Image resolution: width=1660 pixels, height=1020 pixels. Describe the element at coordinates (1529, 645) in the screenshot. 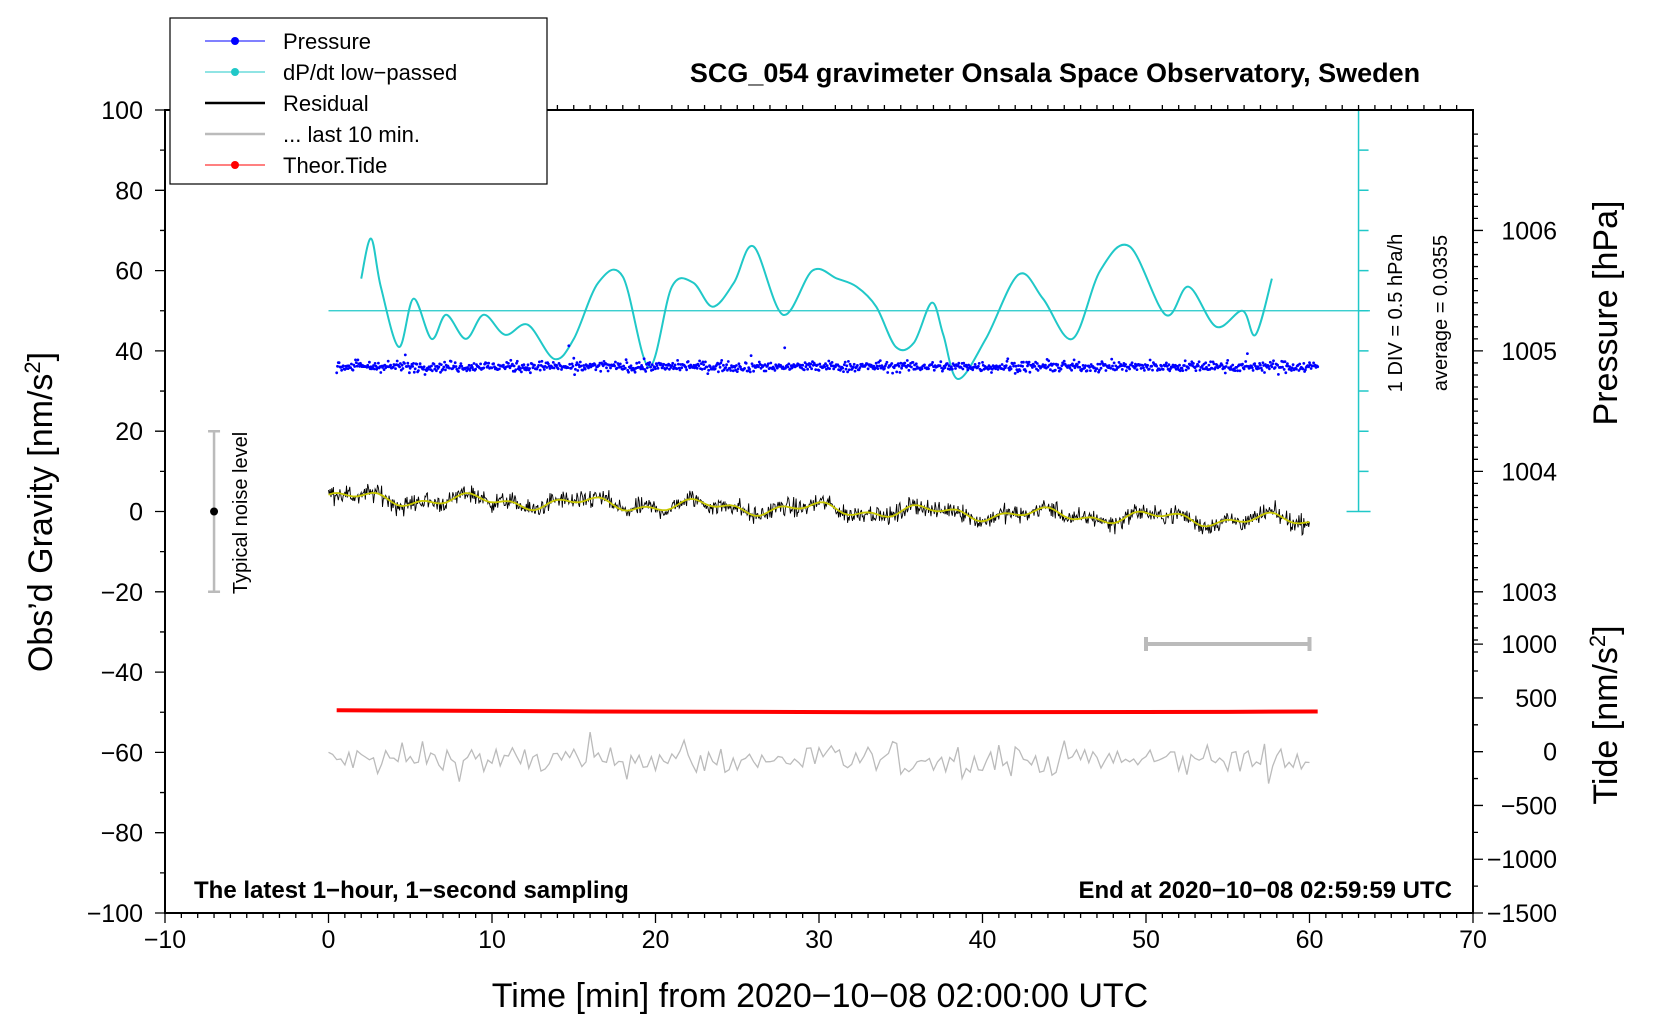

I see `tide-tick-label: 1000` at that location.